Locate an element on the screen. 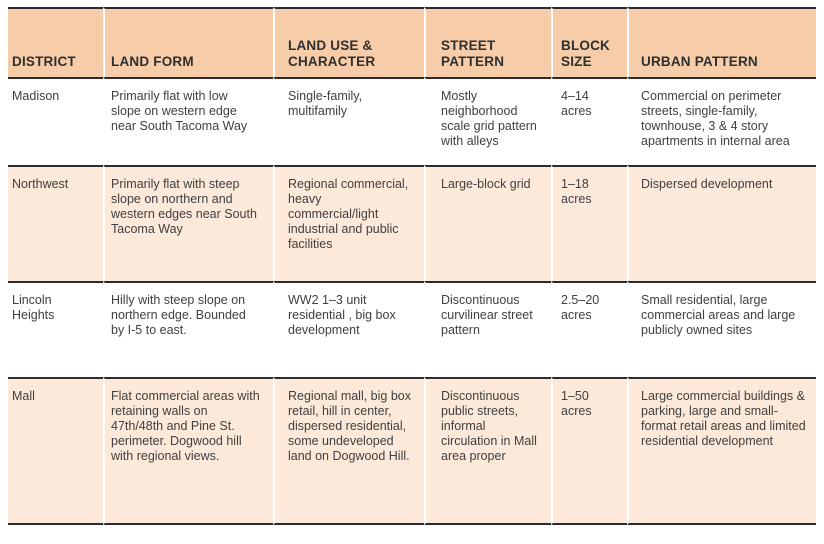 The width and height of the screenshot is (824, 544). cell-street-pattern: Discontinuous curvilinear street pattern is located at coordinates (487, 329).